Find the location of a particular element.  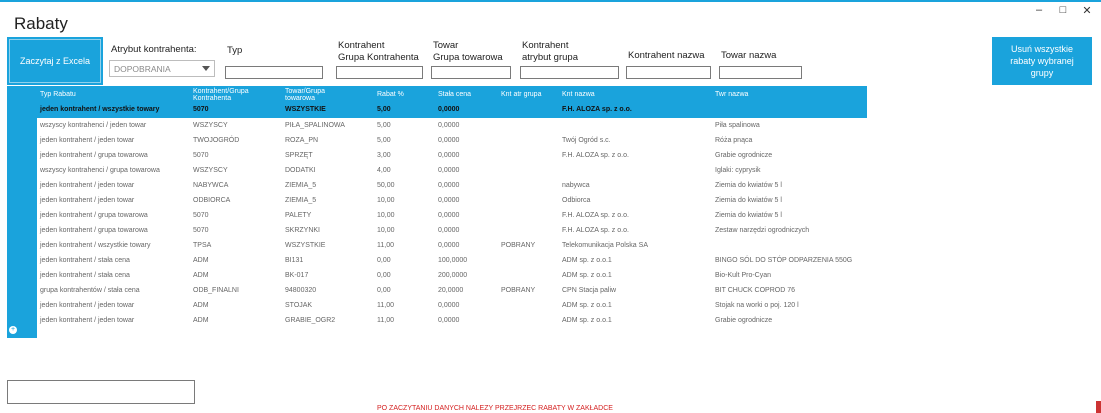

towar-label-1: Towar is located at coordinates (446, 45).